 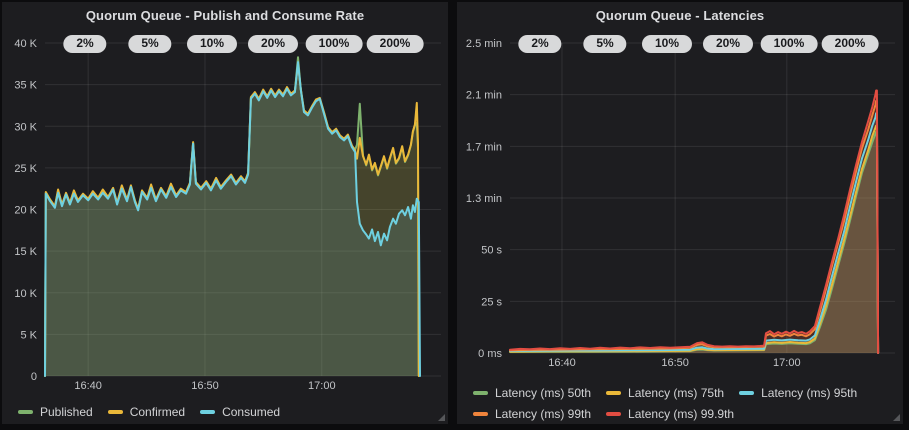 I want to click on y-axis-tick-label: 25 s, so click(x=491, y=302).